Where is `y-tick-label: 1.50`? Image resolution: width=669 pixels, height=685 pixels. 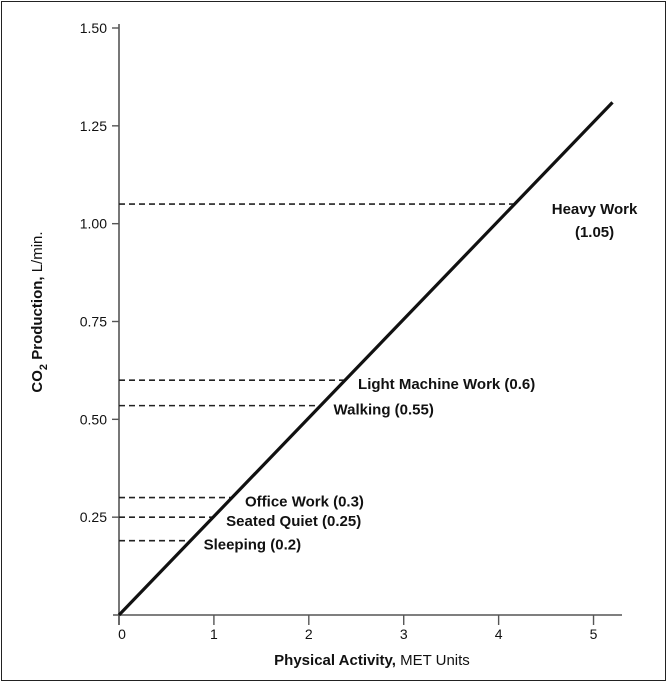
y-tick-label: 1.50 is located at coordinates (93, 28).